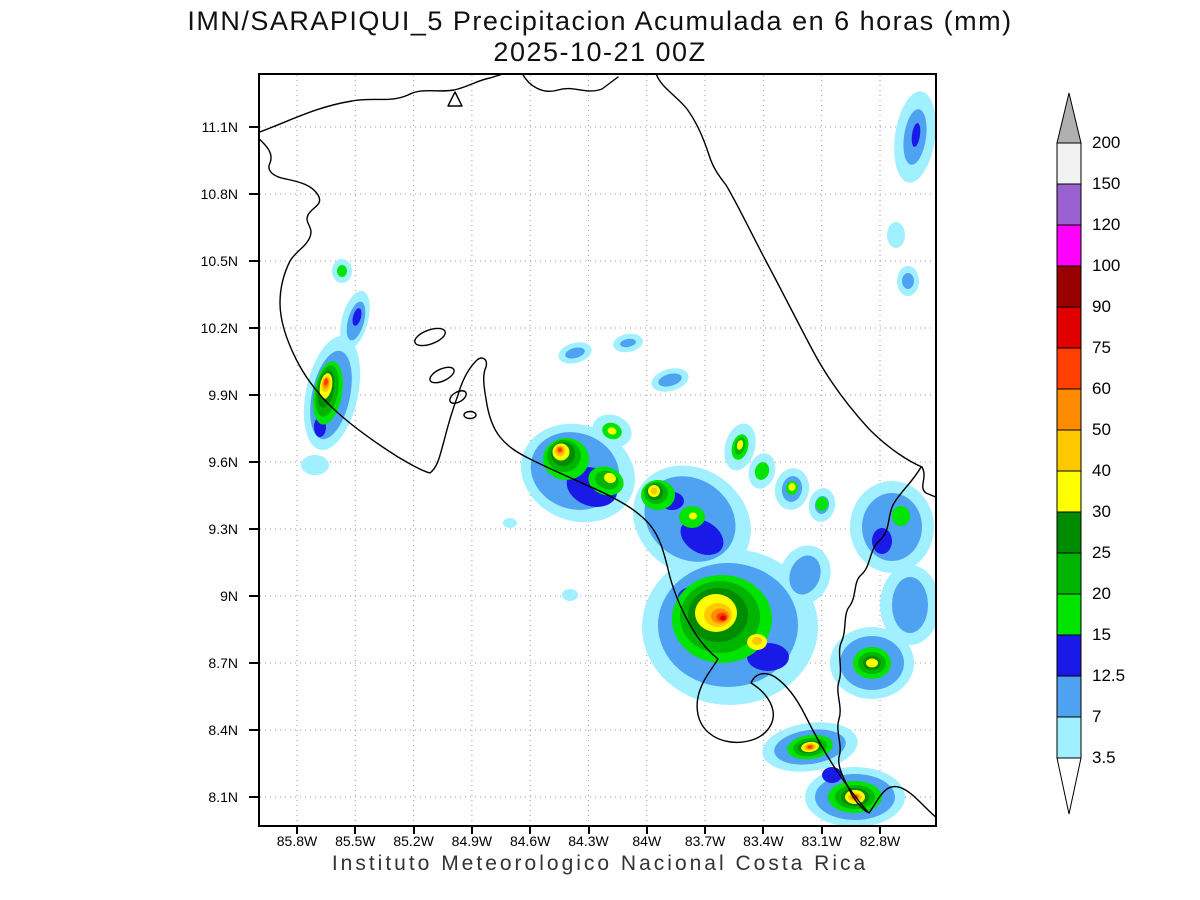 The image size is (1200, 900). What do you see at coordinates (1106, 224) in the screenshot?
I see `colorbar-label: 120` at bounding box center [1106, 224].